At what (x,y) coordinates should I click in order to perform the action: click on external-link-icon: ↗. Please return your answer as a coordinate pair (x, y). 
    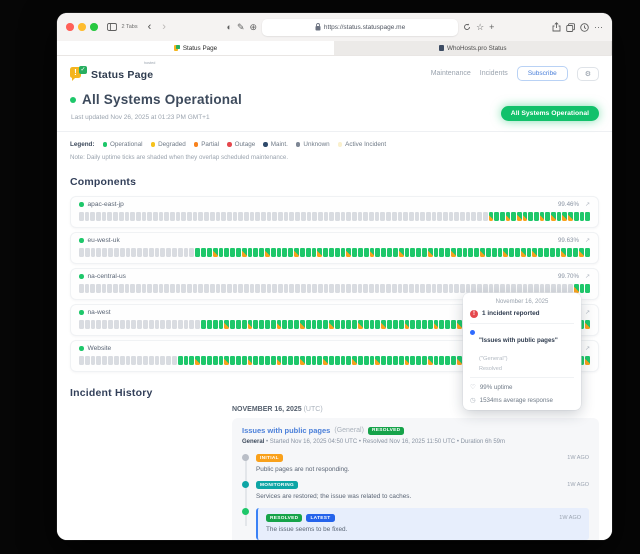
    Looking at the image, I should click on (587, 241).